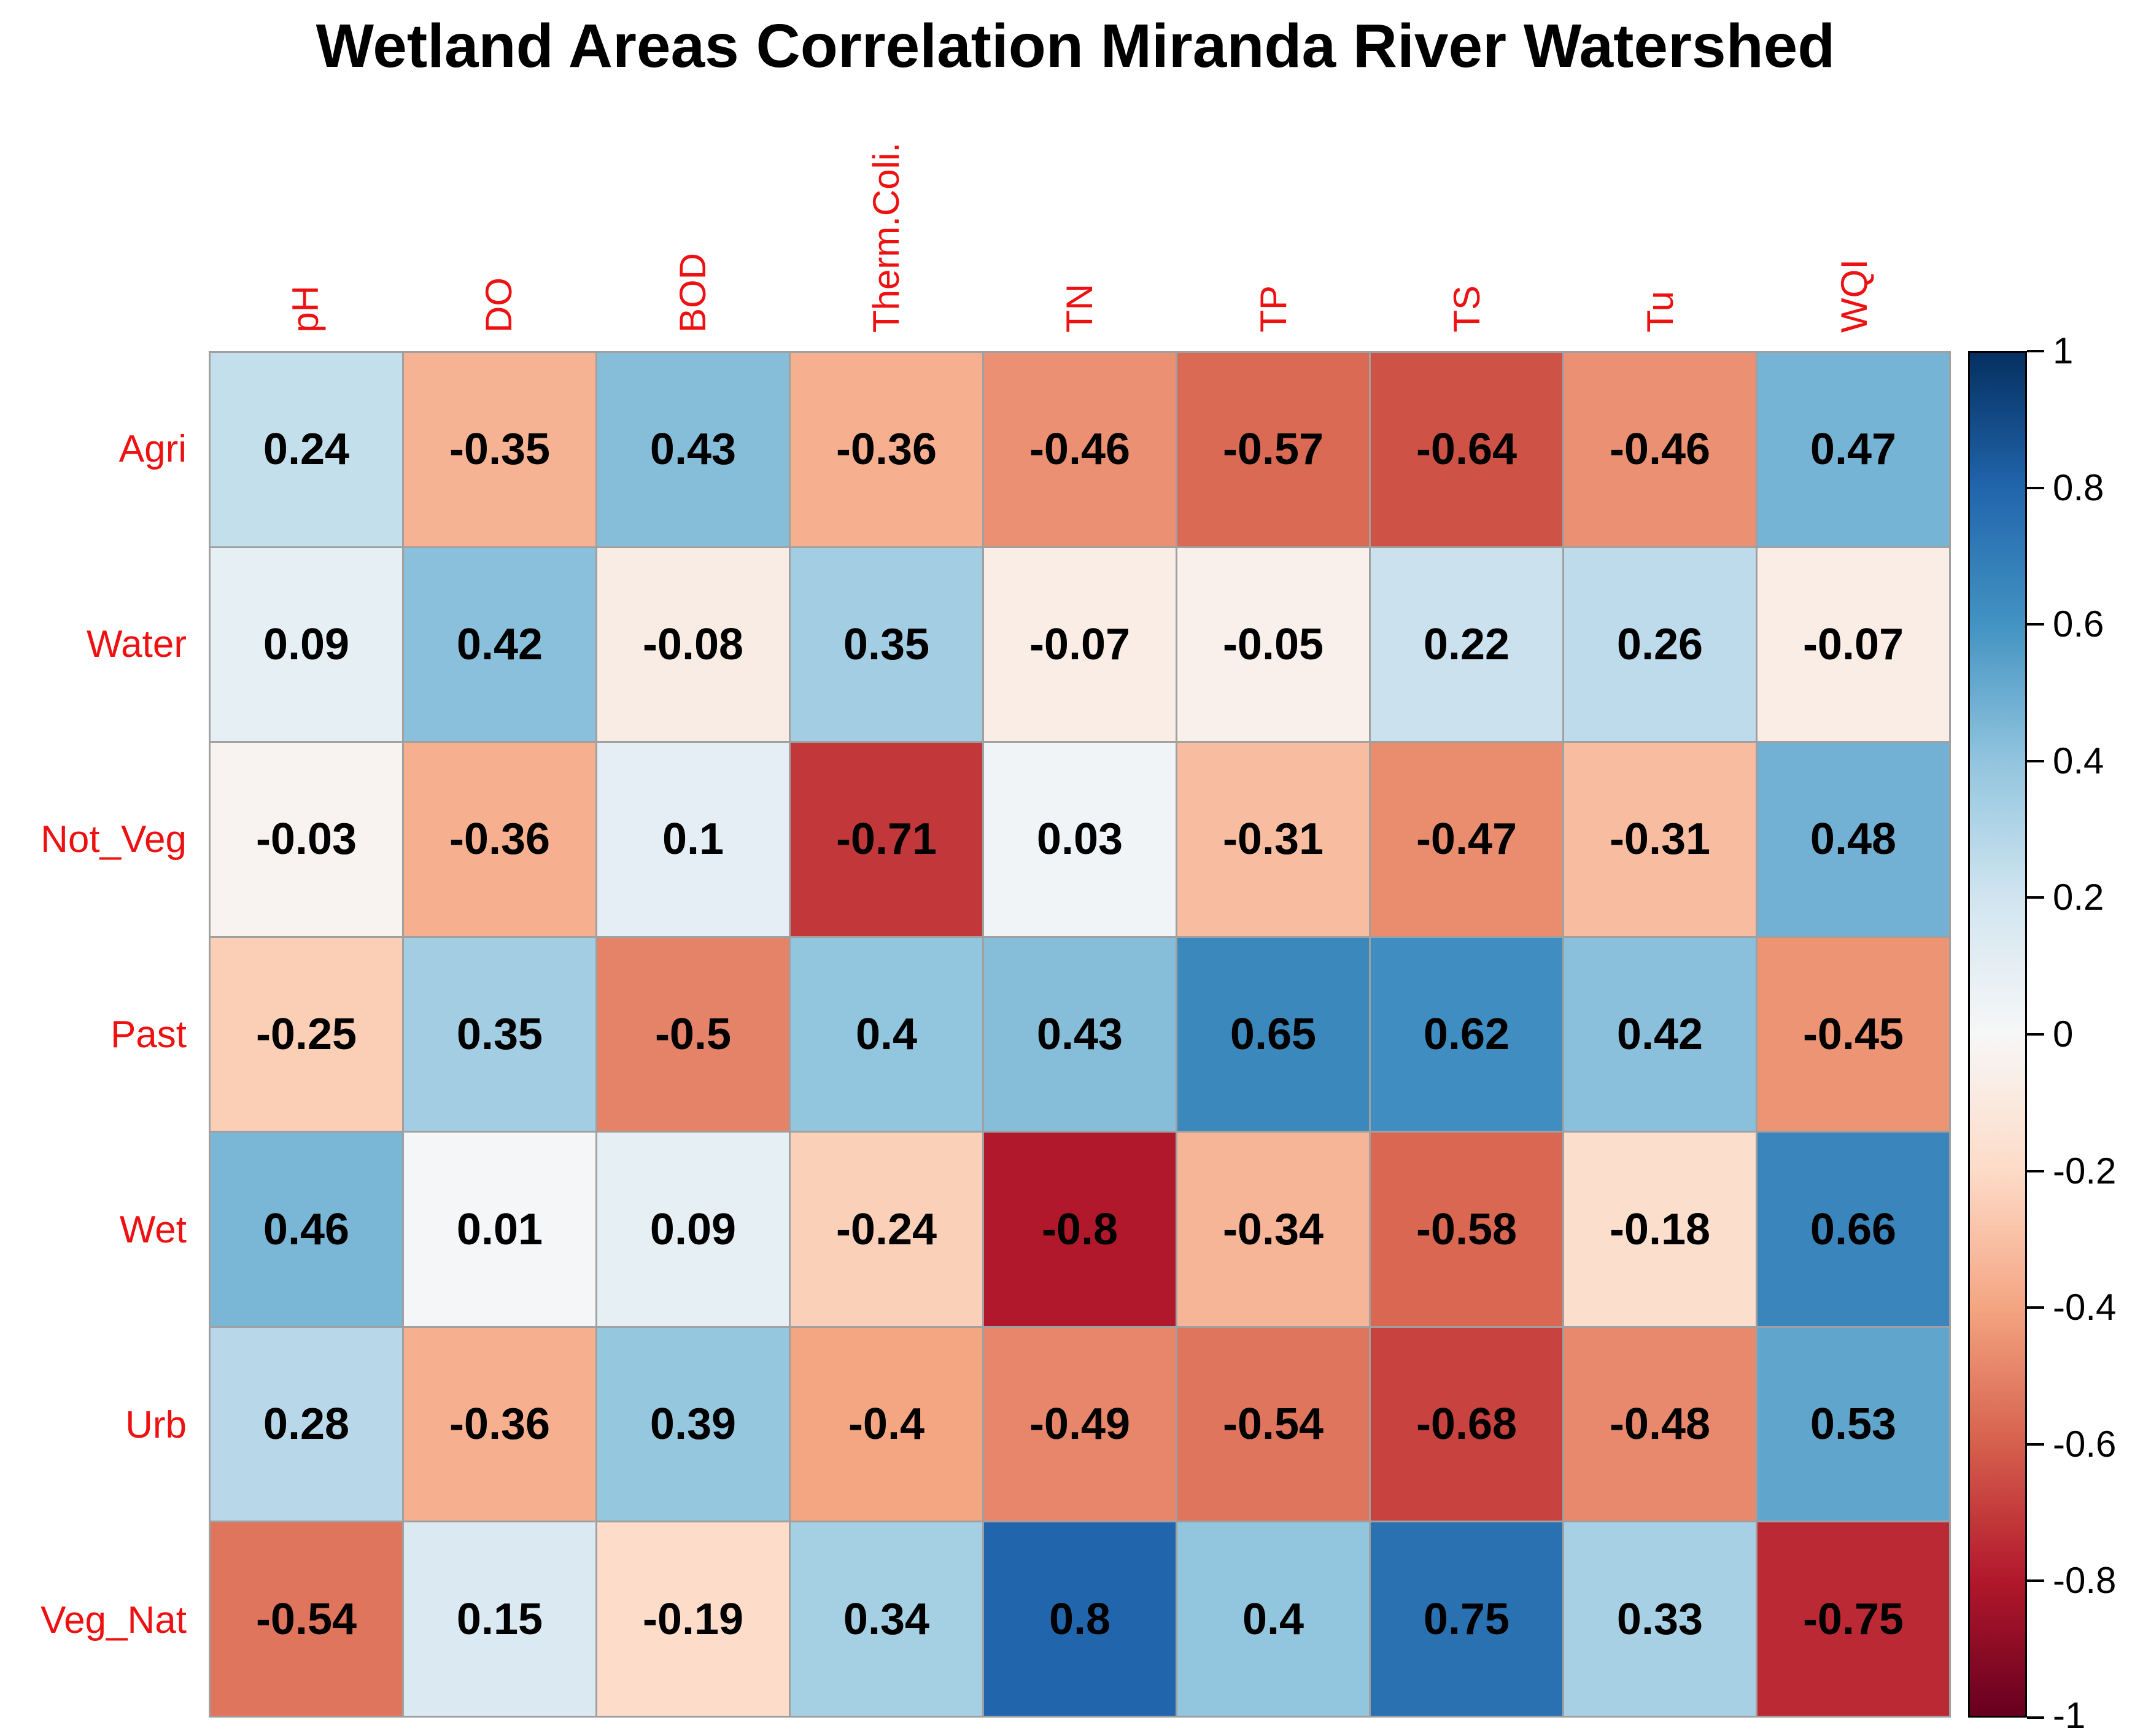 The image size is (2151, 1736). Describe the element at coordinates (306, 1424) in the screenshot. I see `heatmap-cell: 0.28` at that location.